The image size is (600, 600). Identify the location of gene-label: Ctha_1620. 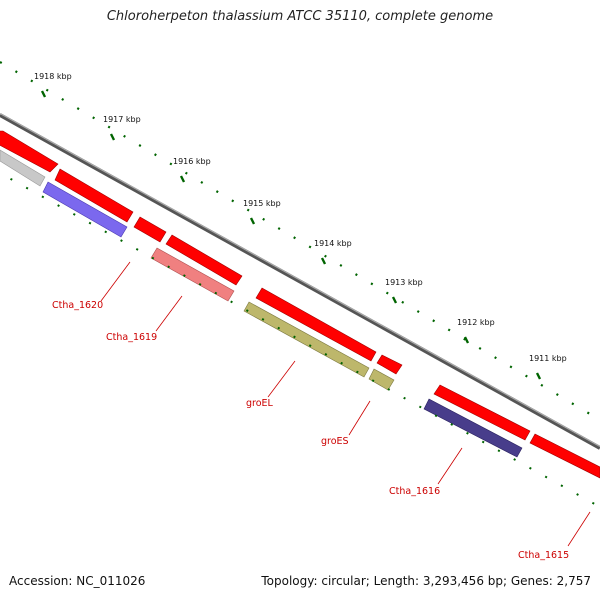
(77, 305).